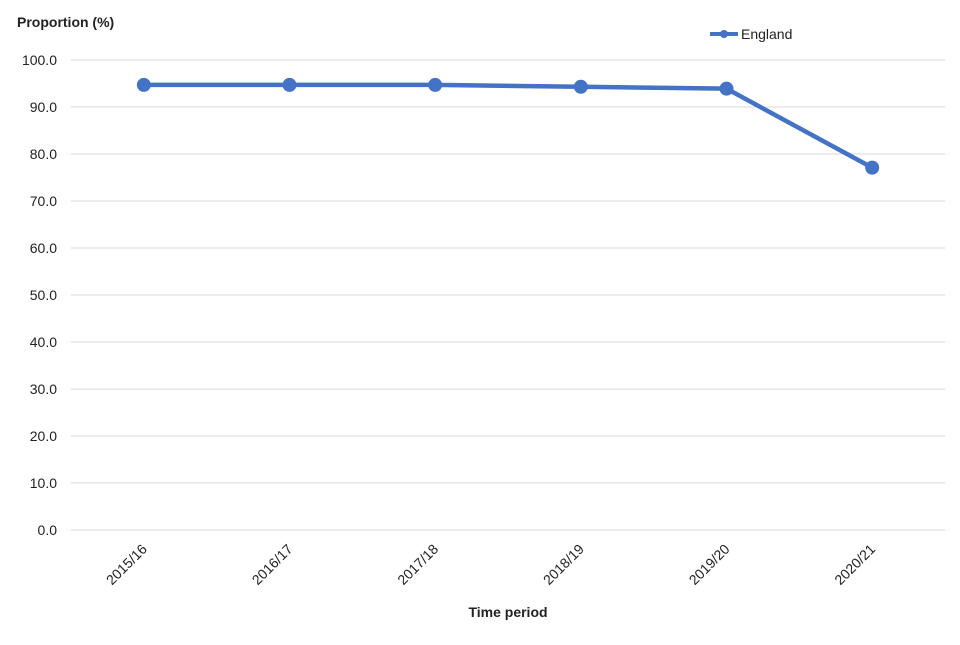 The height and width of the screenshot is (645, 960). Describe the element at coordinates (43, 107) in the screenshot. I see `y-tick-label: 90.0` at that location.